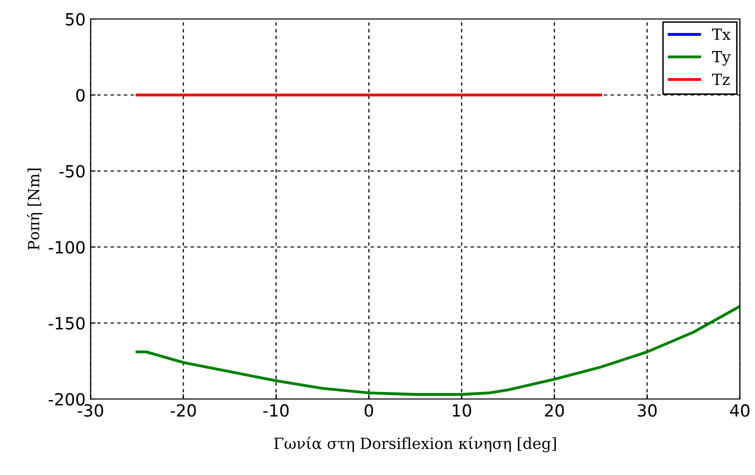 The height and width of the screenshot is (475, 755). Describe the element at coordinates (80, 95) in the screenshot. I see `y-tick-label: 0` at that location.